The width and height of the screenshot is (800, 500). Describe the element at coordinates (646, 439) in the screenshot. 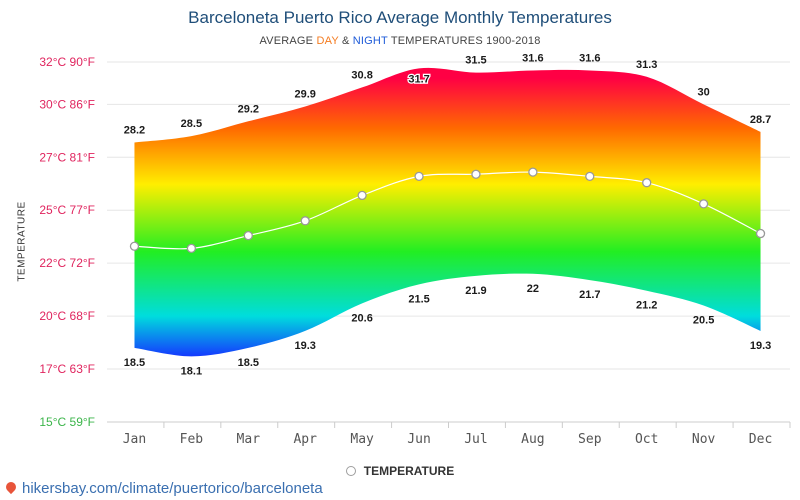

I see `x-tick-label: Oct` at that location.